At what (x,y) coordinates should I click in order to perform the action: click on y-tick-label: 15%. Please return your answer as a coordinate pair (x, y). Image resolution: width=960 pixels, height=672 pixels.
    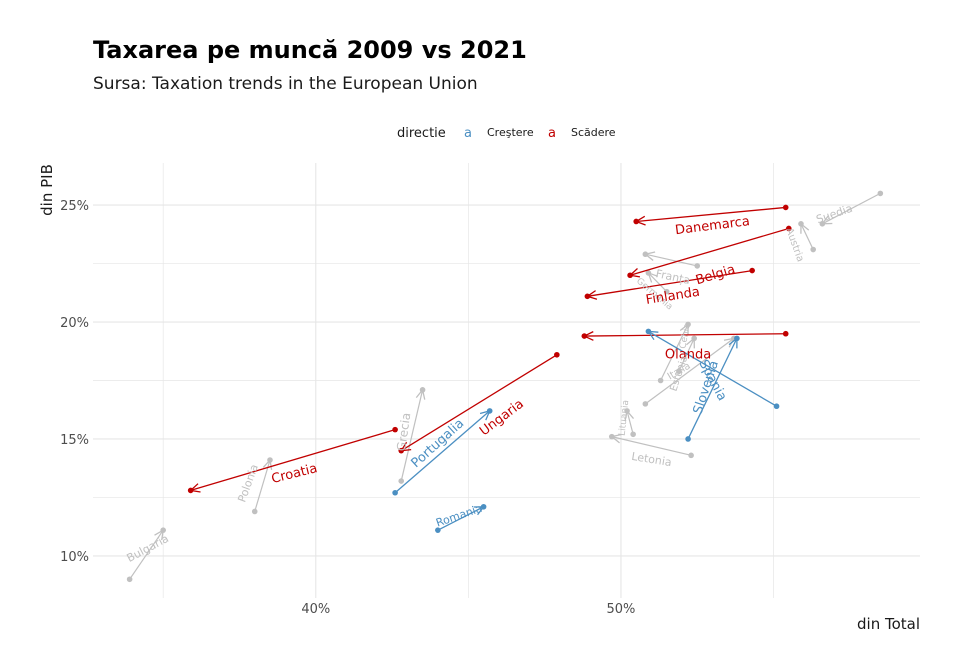
    Looking at the image, I should click on (74, 440).